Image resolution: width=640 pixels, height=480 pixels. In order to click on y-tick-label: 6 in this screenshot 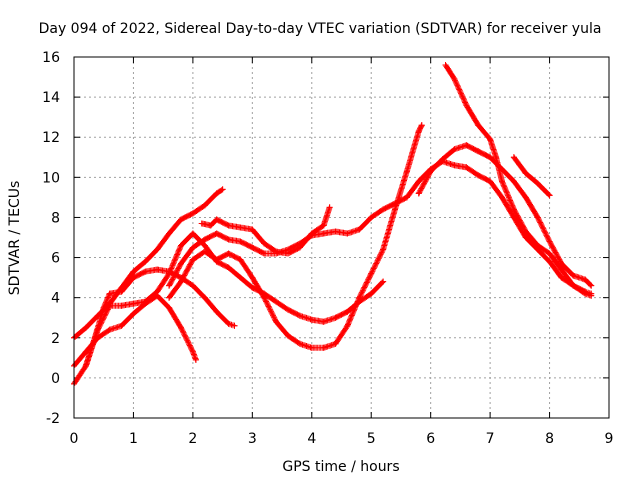, I will do `click(55, 259)`.